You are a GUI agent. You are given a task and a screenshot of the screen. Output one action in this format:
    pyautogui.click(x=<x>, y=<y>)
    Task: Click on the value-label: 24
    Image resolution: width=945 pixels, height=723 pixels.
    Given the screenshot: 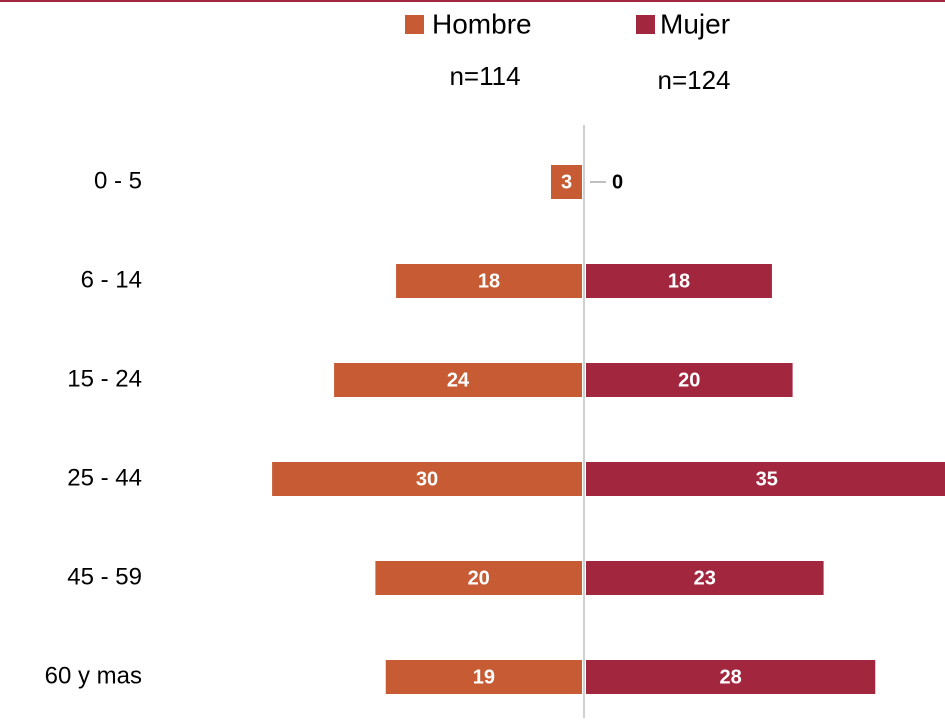 What is the action you would take?
    pyautogui.click(x=458, y=380)
    